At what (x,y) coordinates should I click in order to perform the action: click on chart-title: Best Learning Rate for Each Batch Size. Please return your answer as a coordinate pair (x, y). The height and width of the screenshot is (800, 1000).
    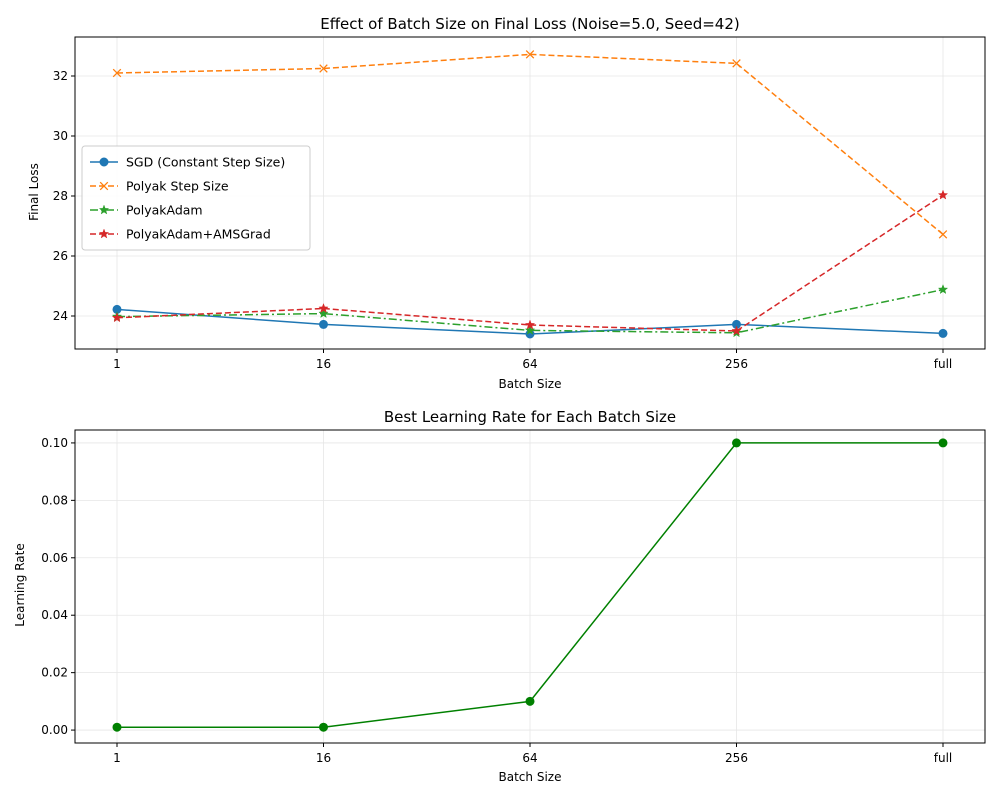
    Looking at the image, I should click on (530, 417).